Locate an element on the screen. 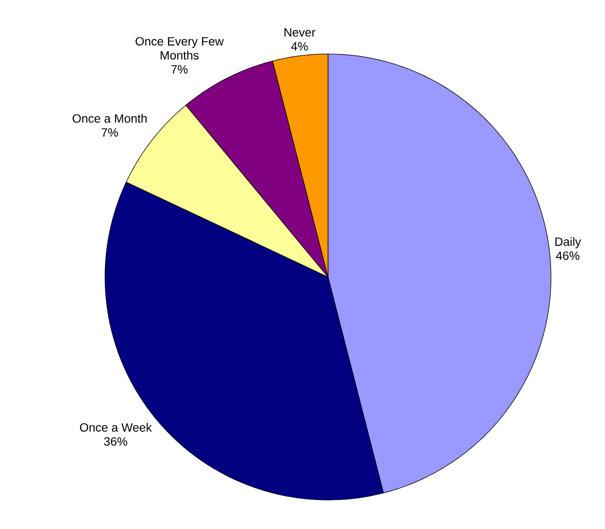 Image resolution: width=605 pixels, height=529 pixels. slice-label: Once a Month is located at coordinates (109, 118).